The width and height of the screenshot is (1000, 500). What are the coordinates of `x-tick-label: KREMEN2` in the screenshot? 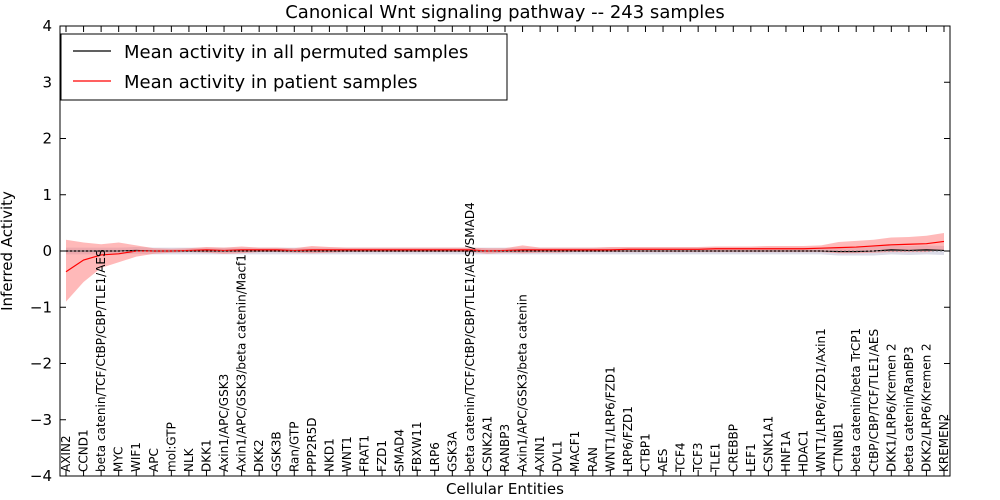 It's located at (944, 443).